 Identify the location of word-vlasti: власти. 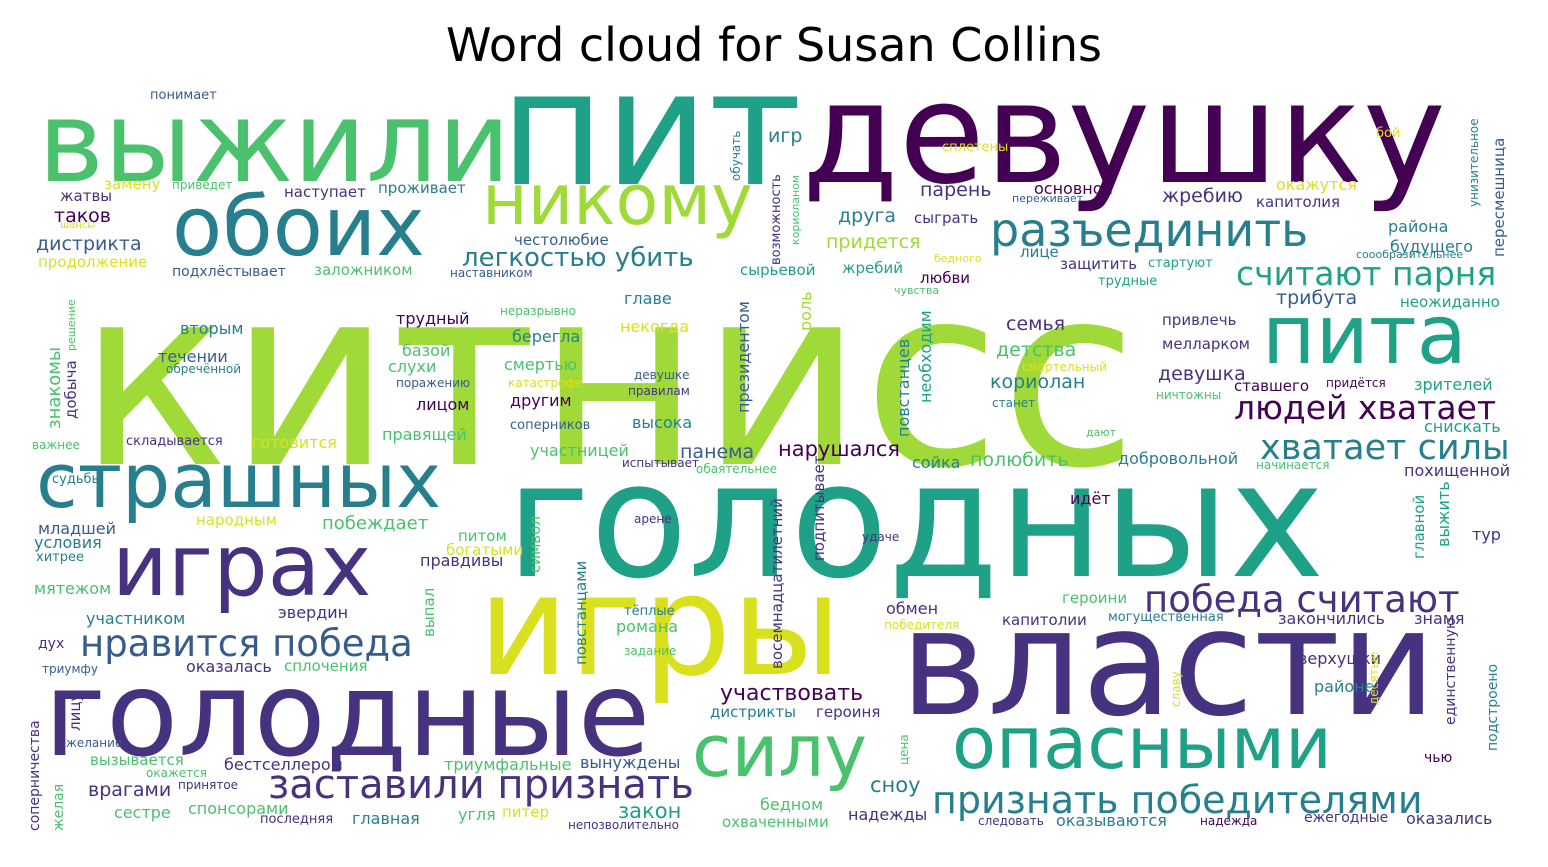
(1168, 663).